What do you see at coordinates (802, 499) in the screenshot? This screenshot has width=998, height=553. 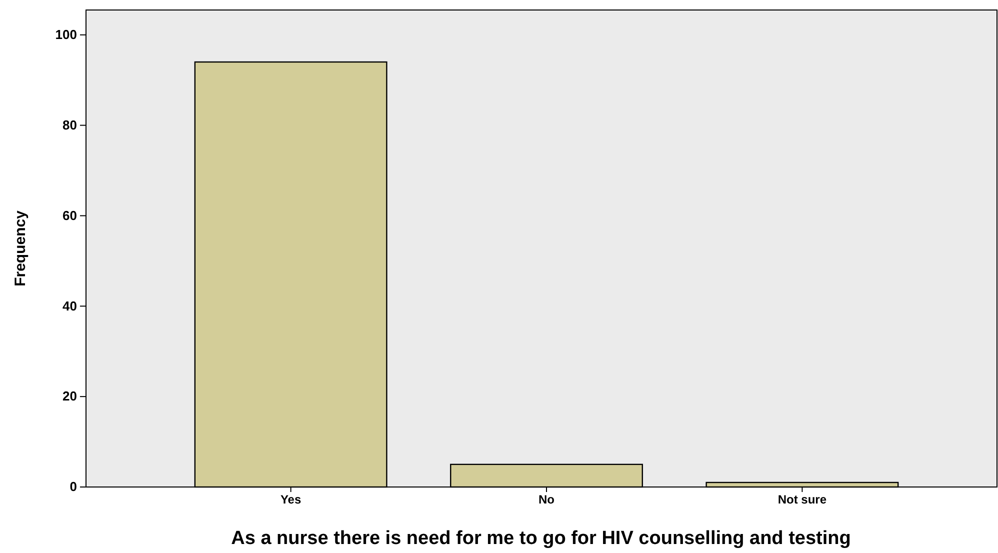 I see `x-tick-label: Not sure` at bounding box center [802, 499].